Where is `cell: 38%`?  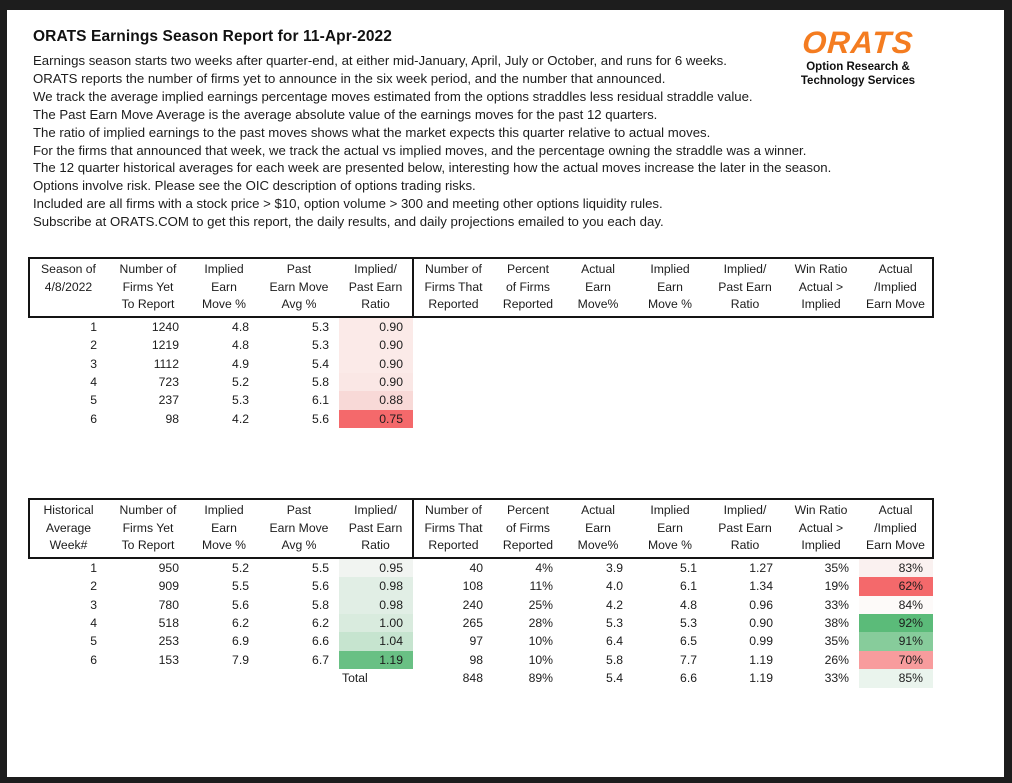
cell: 38% is located at coordinates (836, 623).